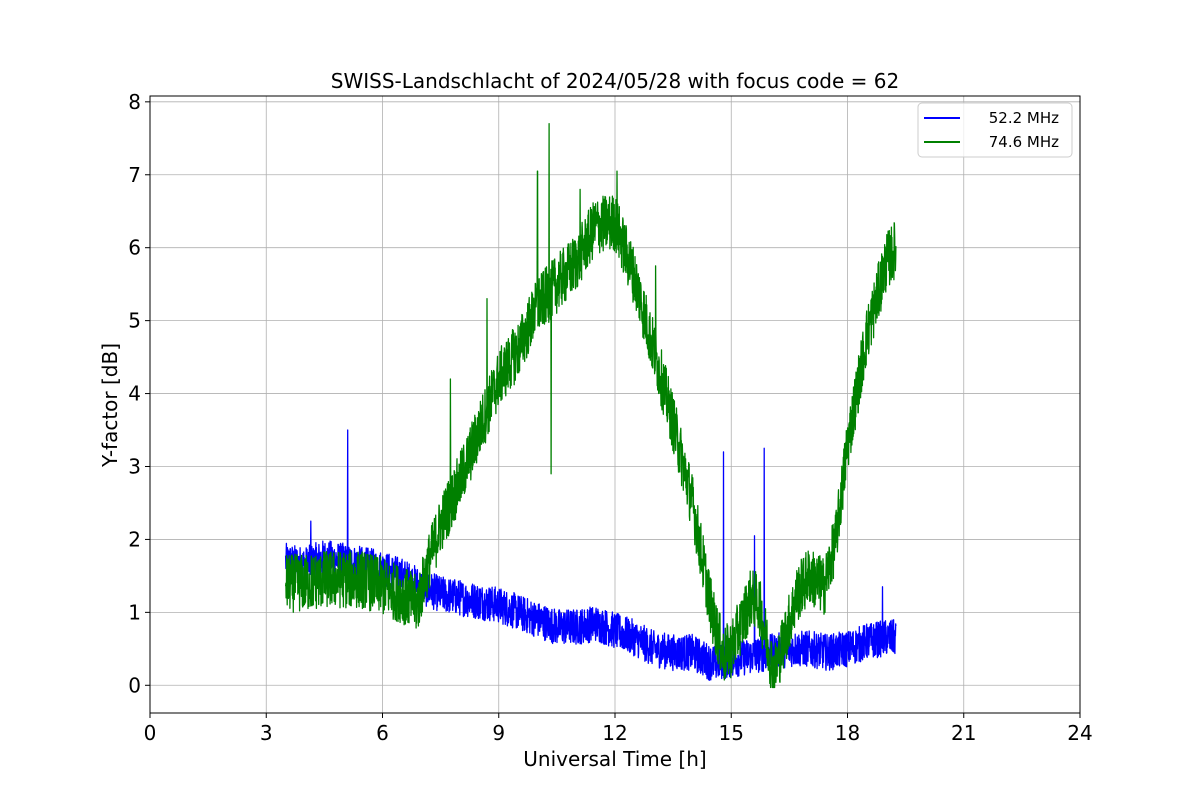 This screenshot has width=1200, height=804. I want to click on y-tick-label: 8, so click(134, 102).